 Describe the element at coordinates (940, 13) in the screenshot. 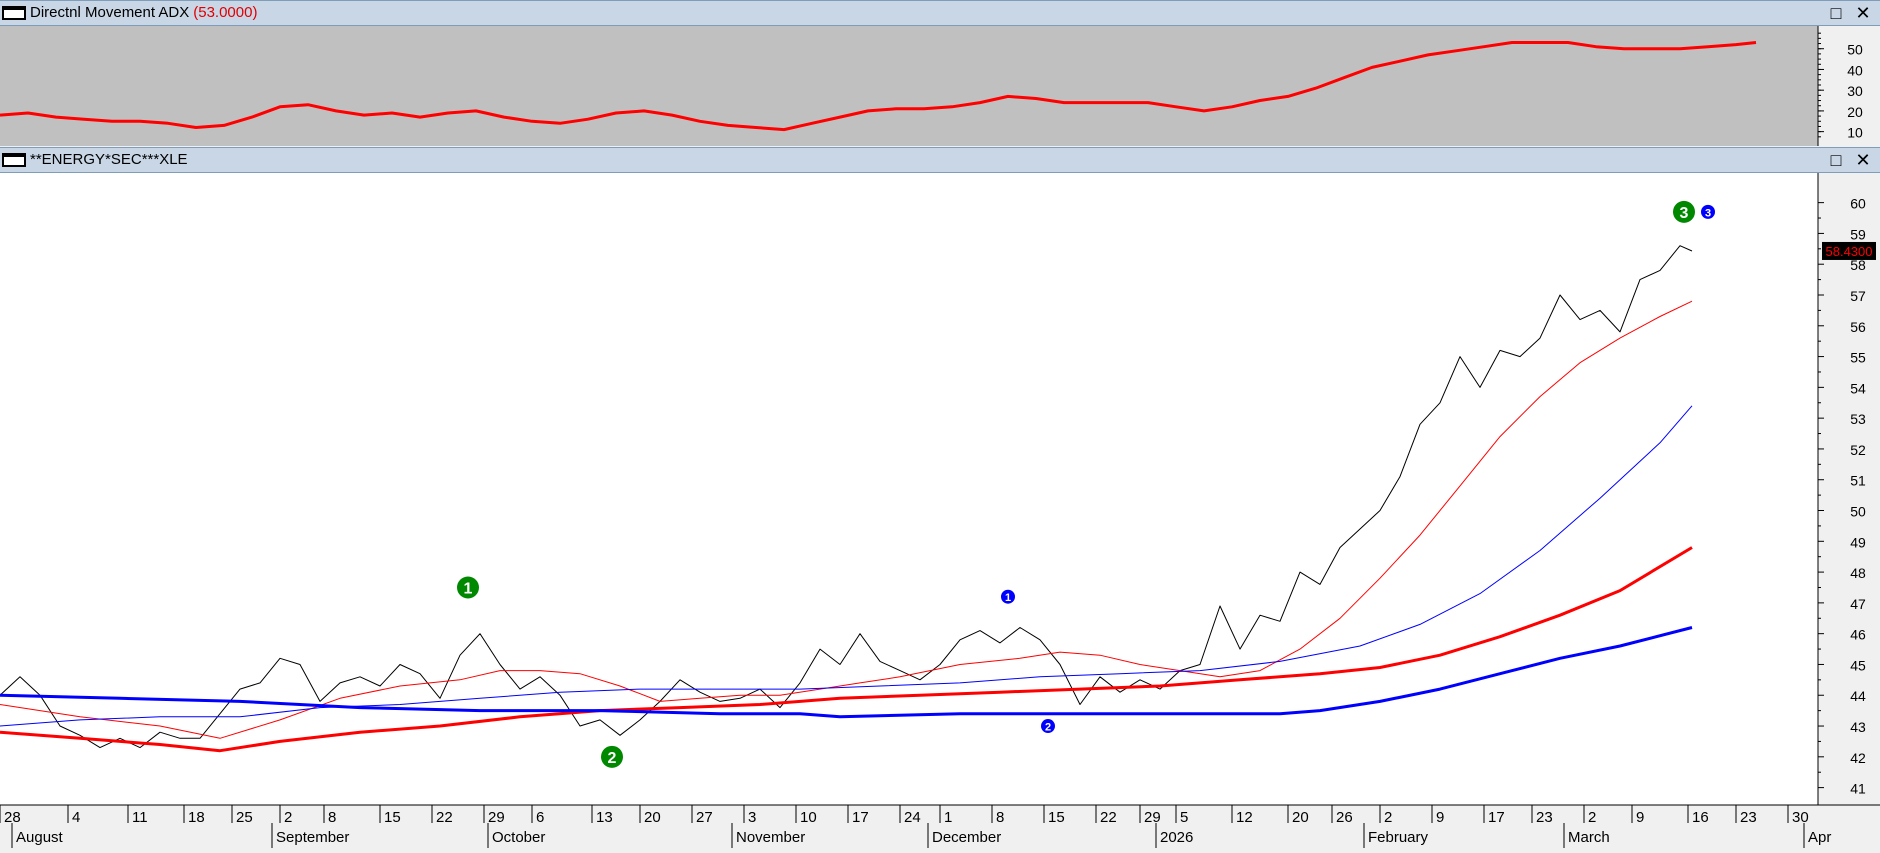

I see `adx-pane-titlebar: Directnl Movement ADX (53.0000) □ ✕` at that location.